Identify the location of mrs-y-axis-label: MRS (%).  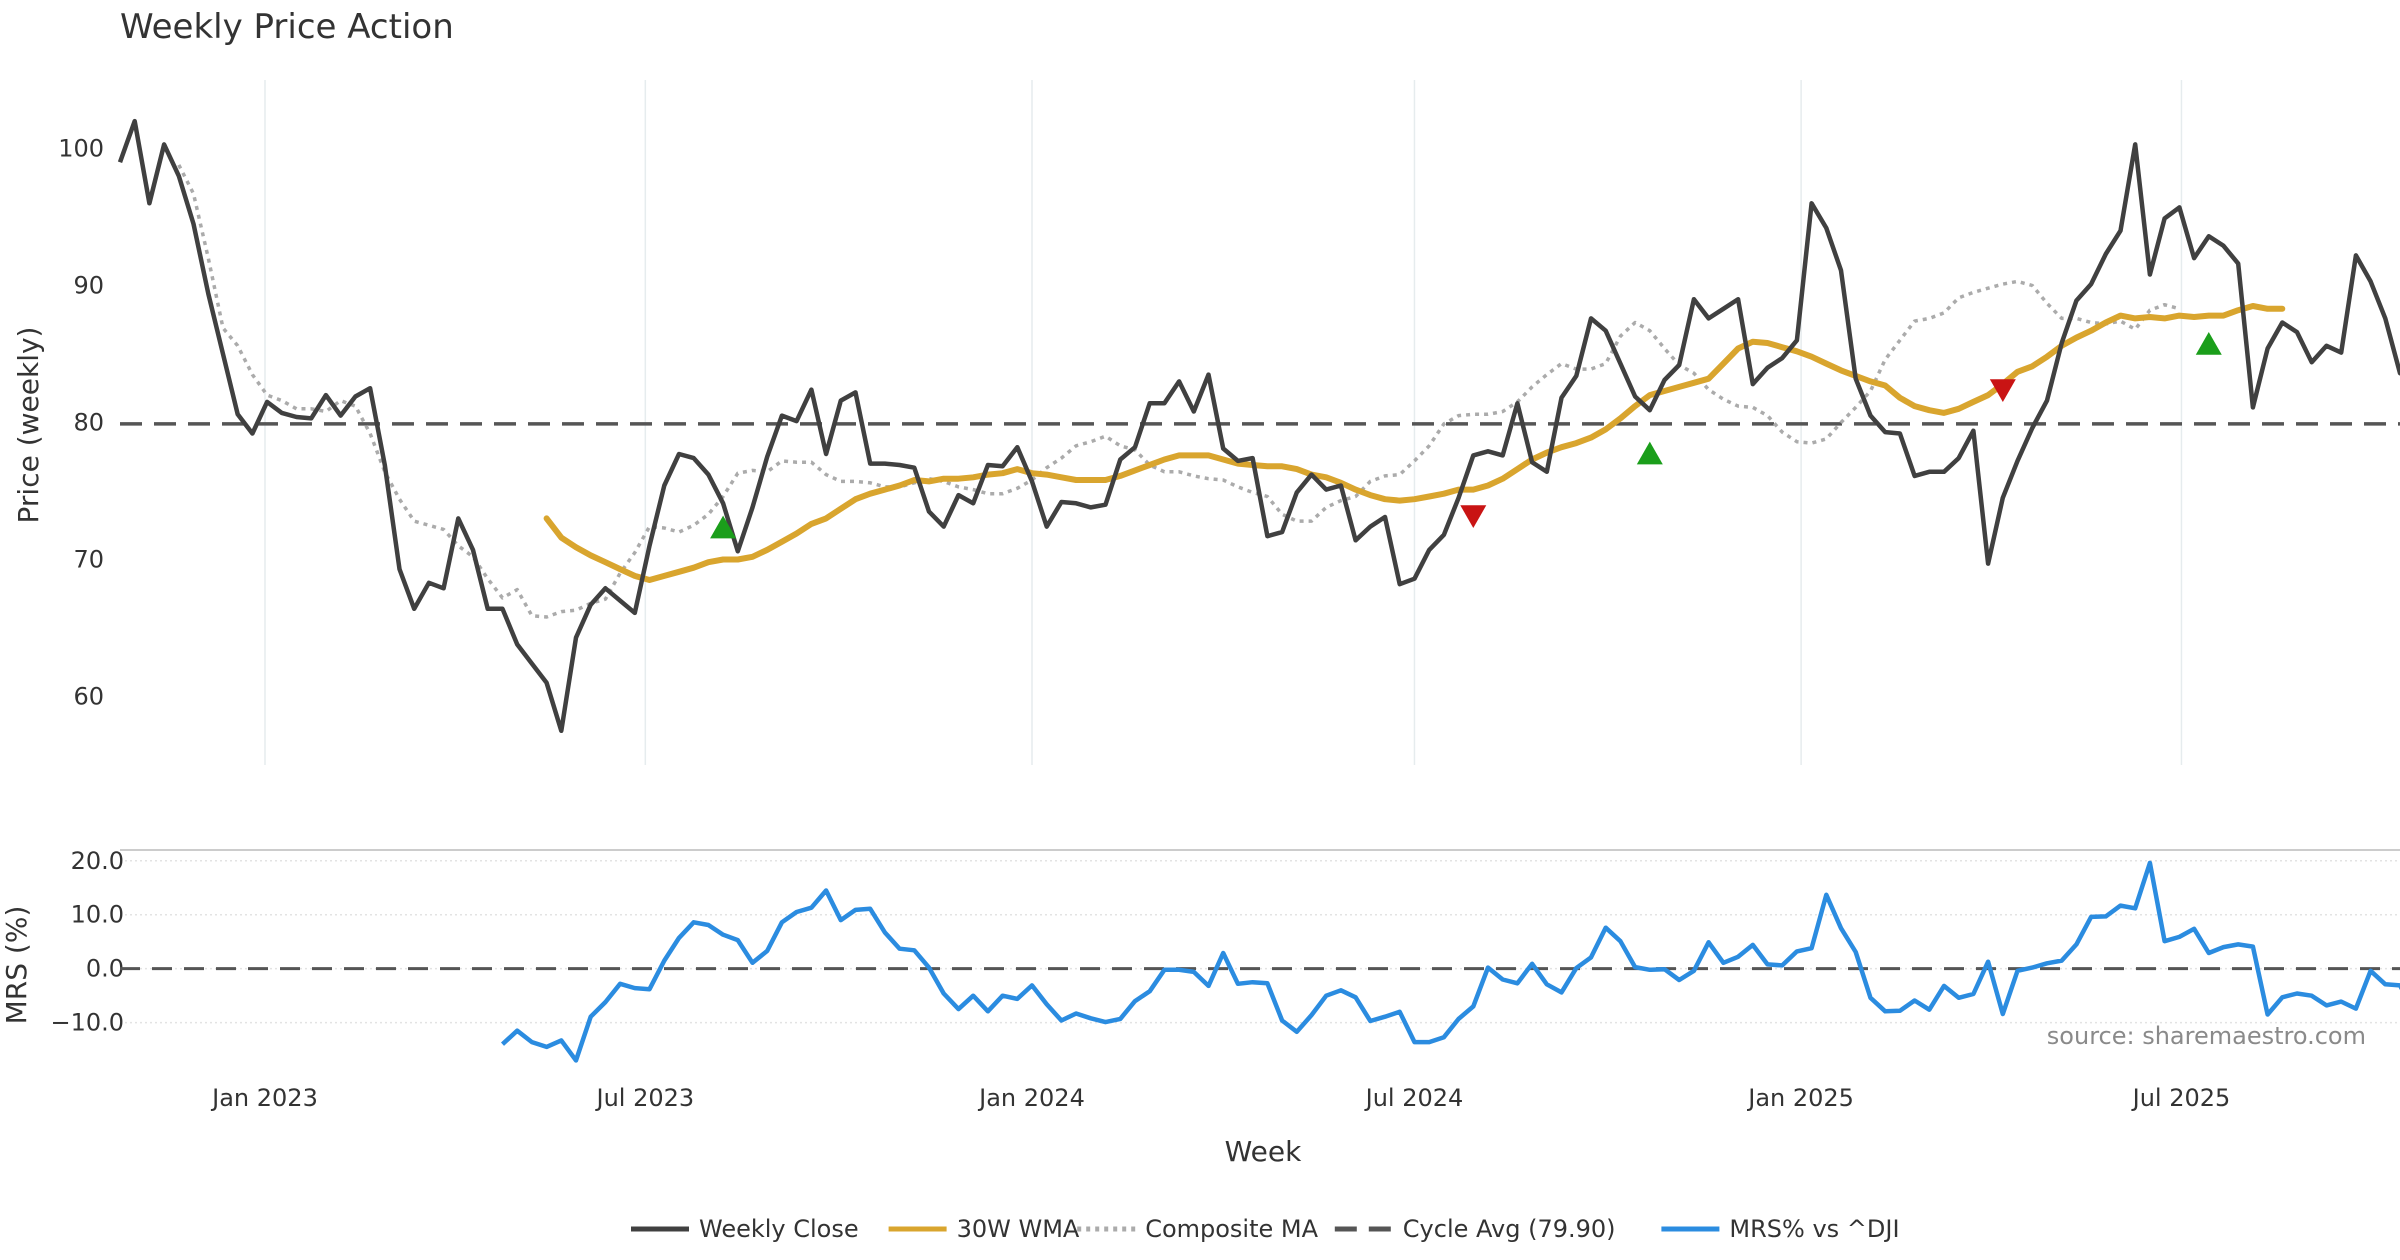
(16, 965).